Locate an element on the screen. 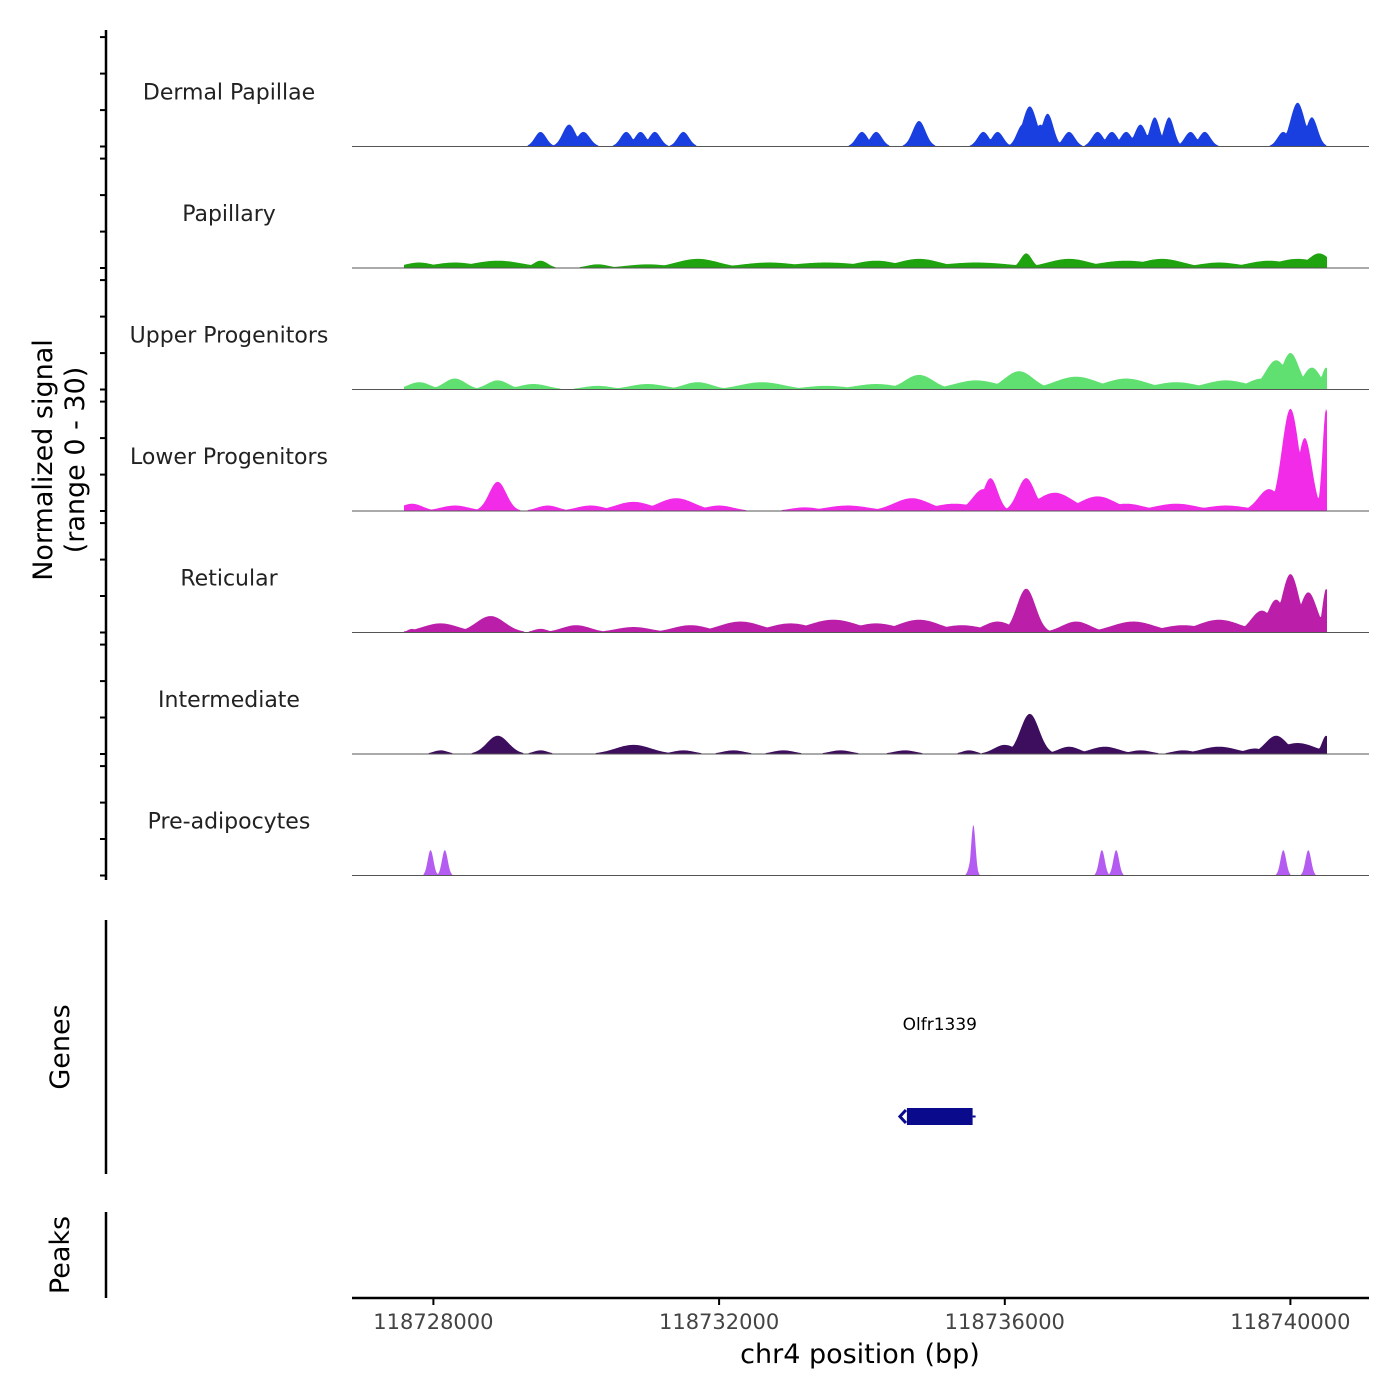 The image size is (1400, 1400). xlabel: chr4 position (bp) is located at coordinates (860, 1354).